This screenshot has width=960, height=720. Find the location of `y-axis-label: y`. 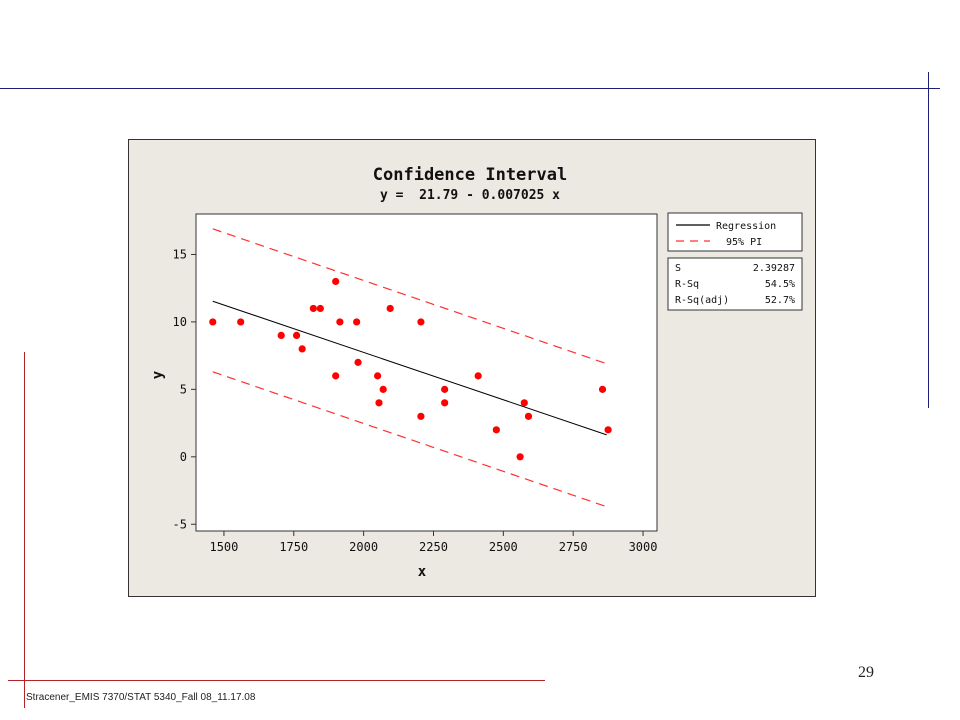

y-axis-label: y is located at coordinates (158, 374).